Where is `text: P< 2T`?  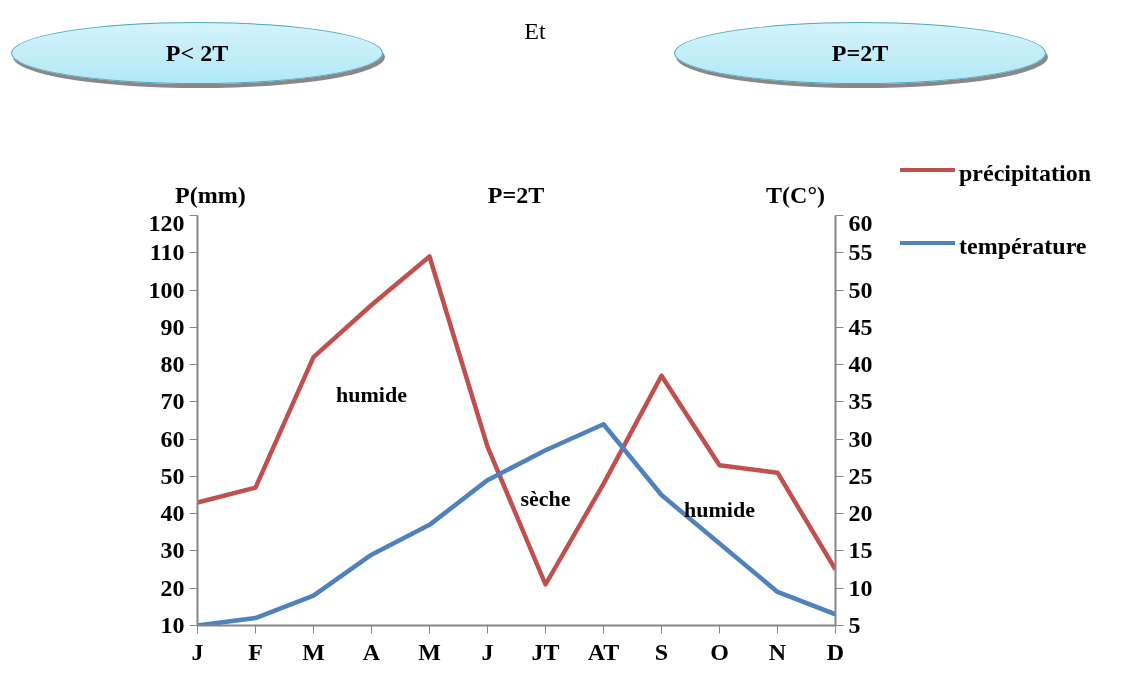 text: P< 2T is located at coordinates (197, 53).